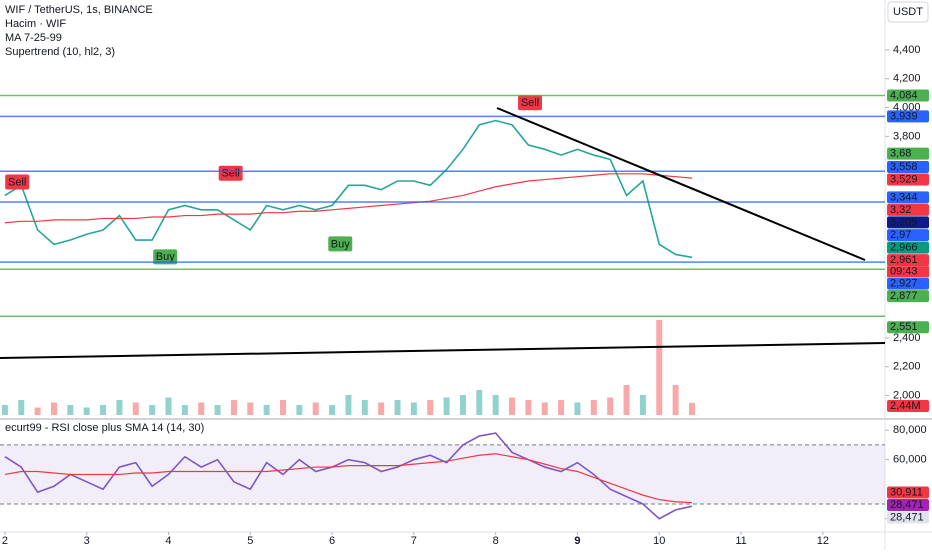 Image resolution: width=932 pixels, height=555 pixels. Describe the element at coordinates (496, 541) in the screenshot. I see `x-tick-label: 8` at that location.